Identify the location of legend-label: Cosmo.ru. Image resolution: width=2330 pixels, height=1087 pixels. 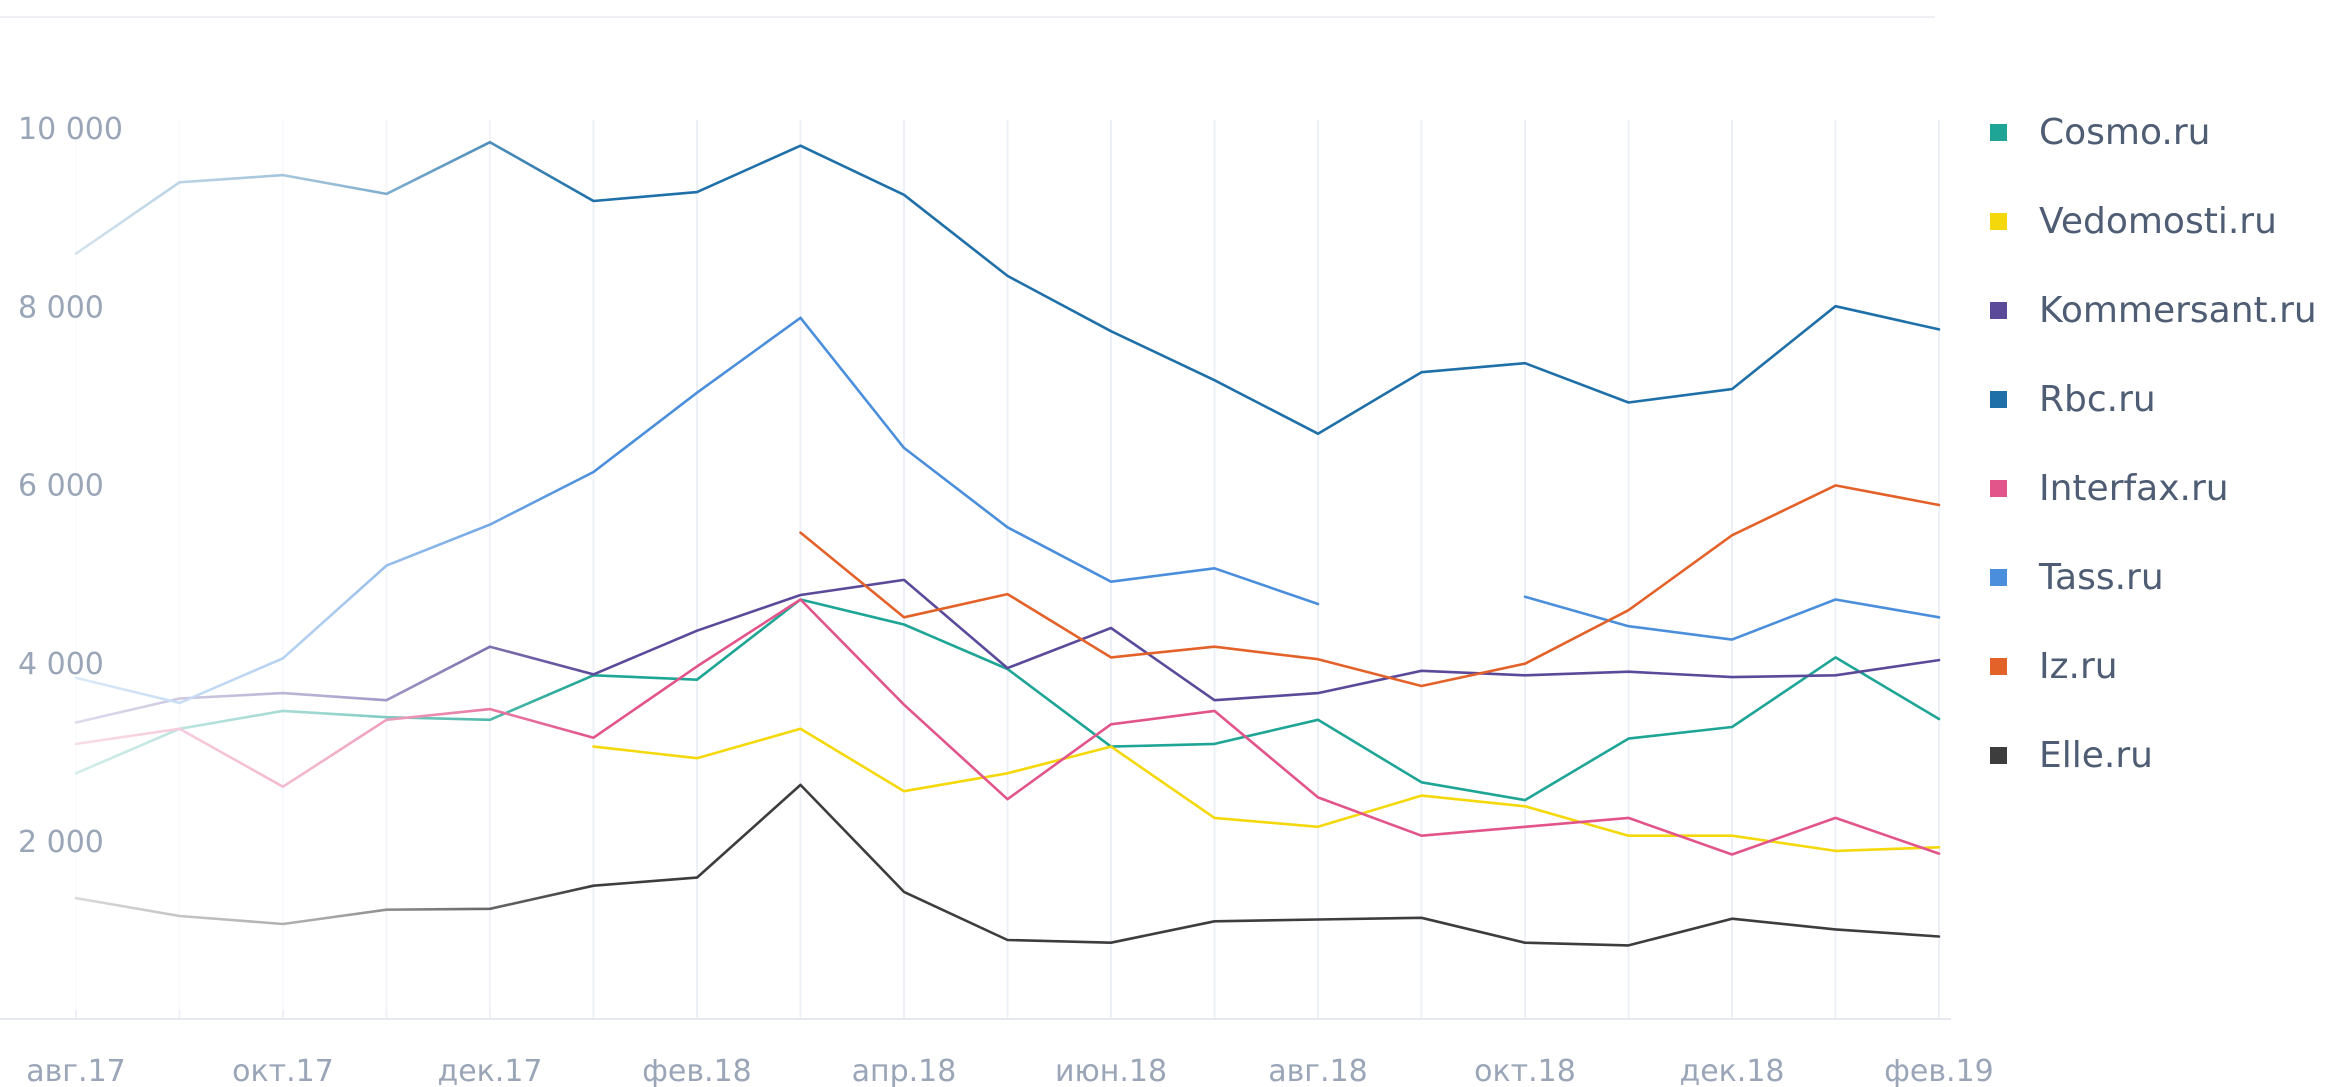
(2125, 132).